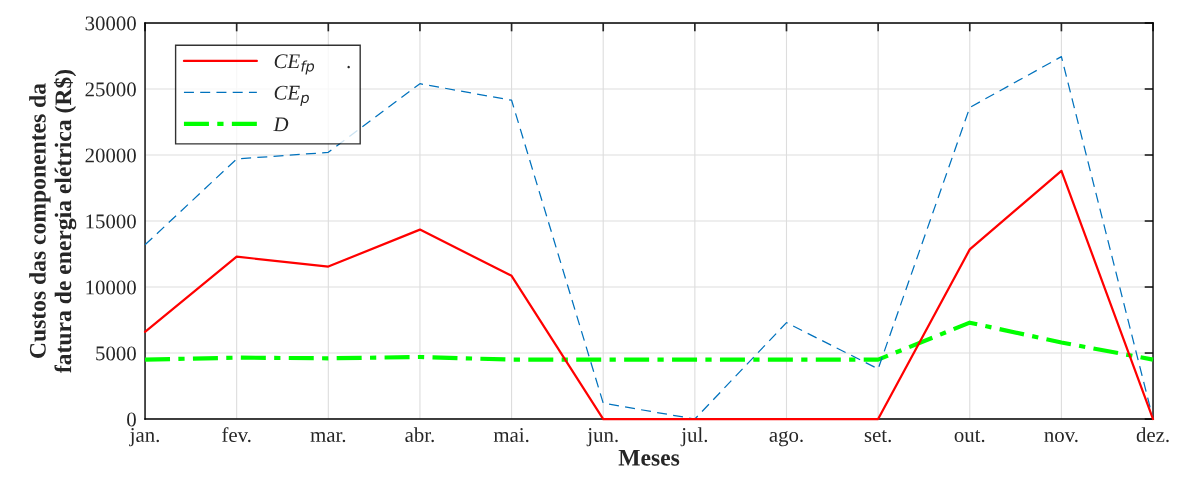 The height and width of the screenshot is (485, 1182). I want to click on x-axis-title: Meses, so click(649, 457).